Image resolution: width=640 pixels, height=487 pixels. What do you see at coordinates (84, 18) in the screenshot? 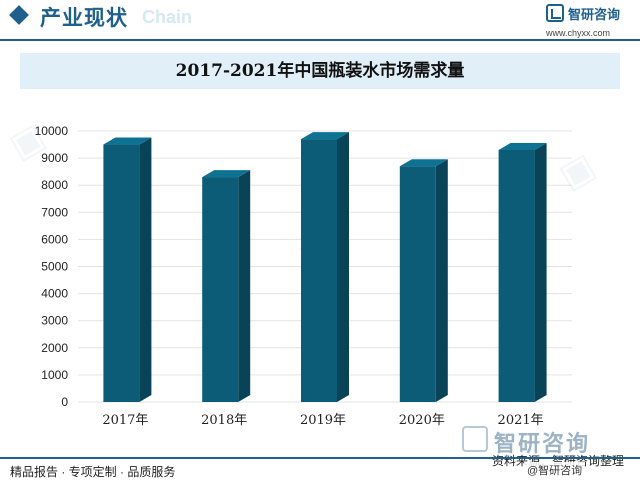
I see `section-title: 产业现状` at bounding box center [84, 18].